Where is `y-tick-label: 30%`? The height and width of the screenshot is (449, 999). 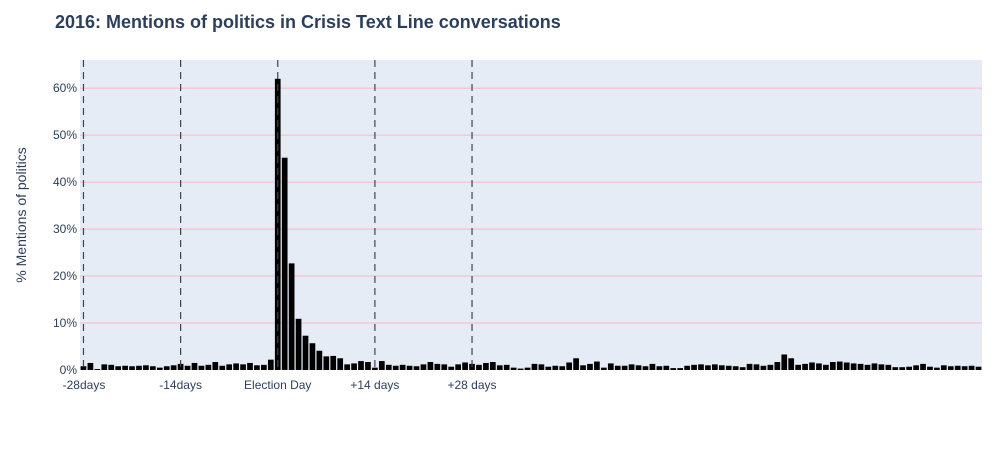
y-tick-label: 30% is located at coordinates (65, 229).